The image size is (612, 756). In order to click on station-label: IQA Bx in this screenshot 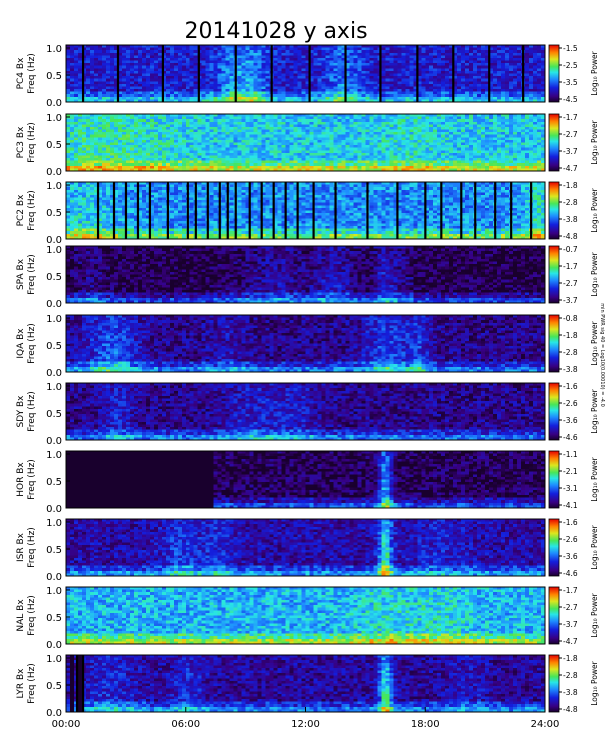, I will do `click(21, 343)`.